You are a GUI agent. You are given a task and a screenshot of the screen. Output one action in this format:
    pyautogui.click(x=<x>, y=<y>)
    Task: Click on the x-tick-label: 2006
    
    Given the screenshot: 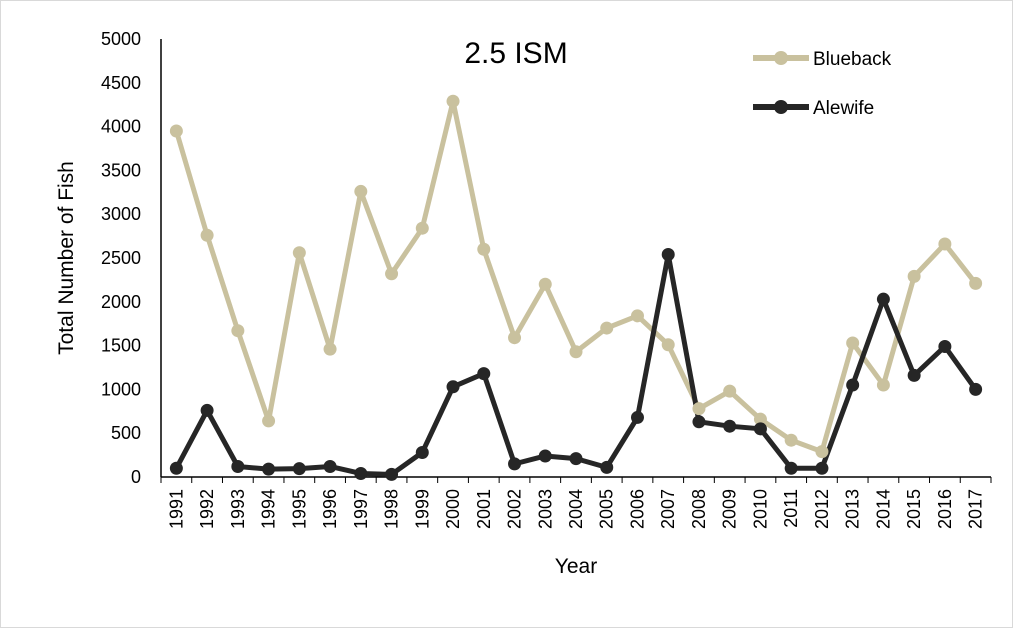 What is the action you would take?
    pyautogui.click(x=637, y=509)
    